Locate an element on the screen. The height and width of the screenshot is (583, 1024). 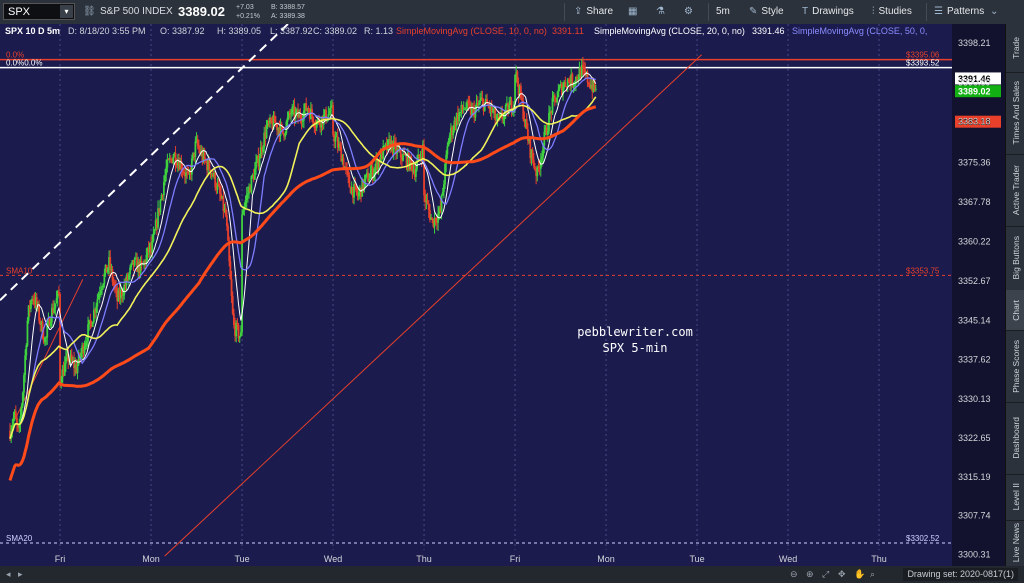
x-axis: Fri Mon Tue Wed Thu Fri Mon Tue Wed Thu is located at coordinates (471, 559).